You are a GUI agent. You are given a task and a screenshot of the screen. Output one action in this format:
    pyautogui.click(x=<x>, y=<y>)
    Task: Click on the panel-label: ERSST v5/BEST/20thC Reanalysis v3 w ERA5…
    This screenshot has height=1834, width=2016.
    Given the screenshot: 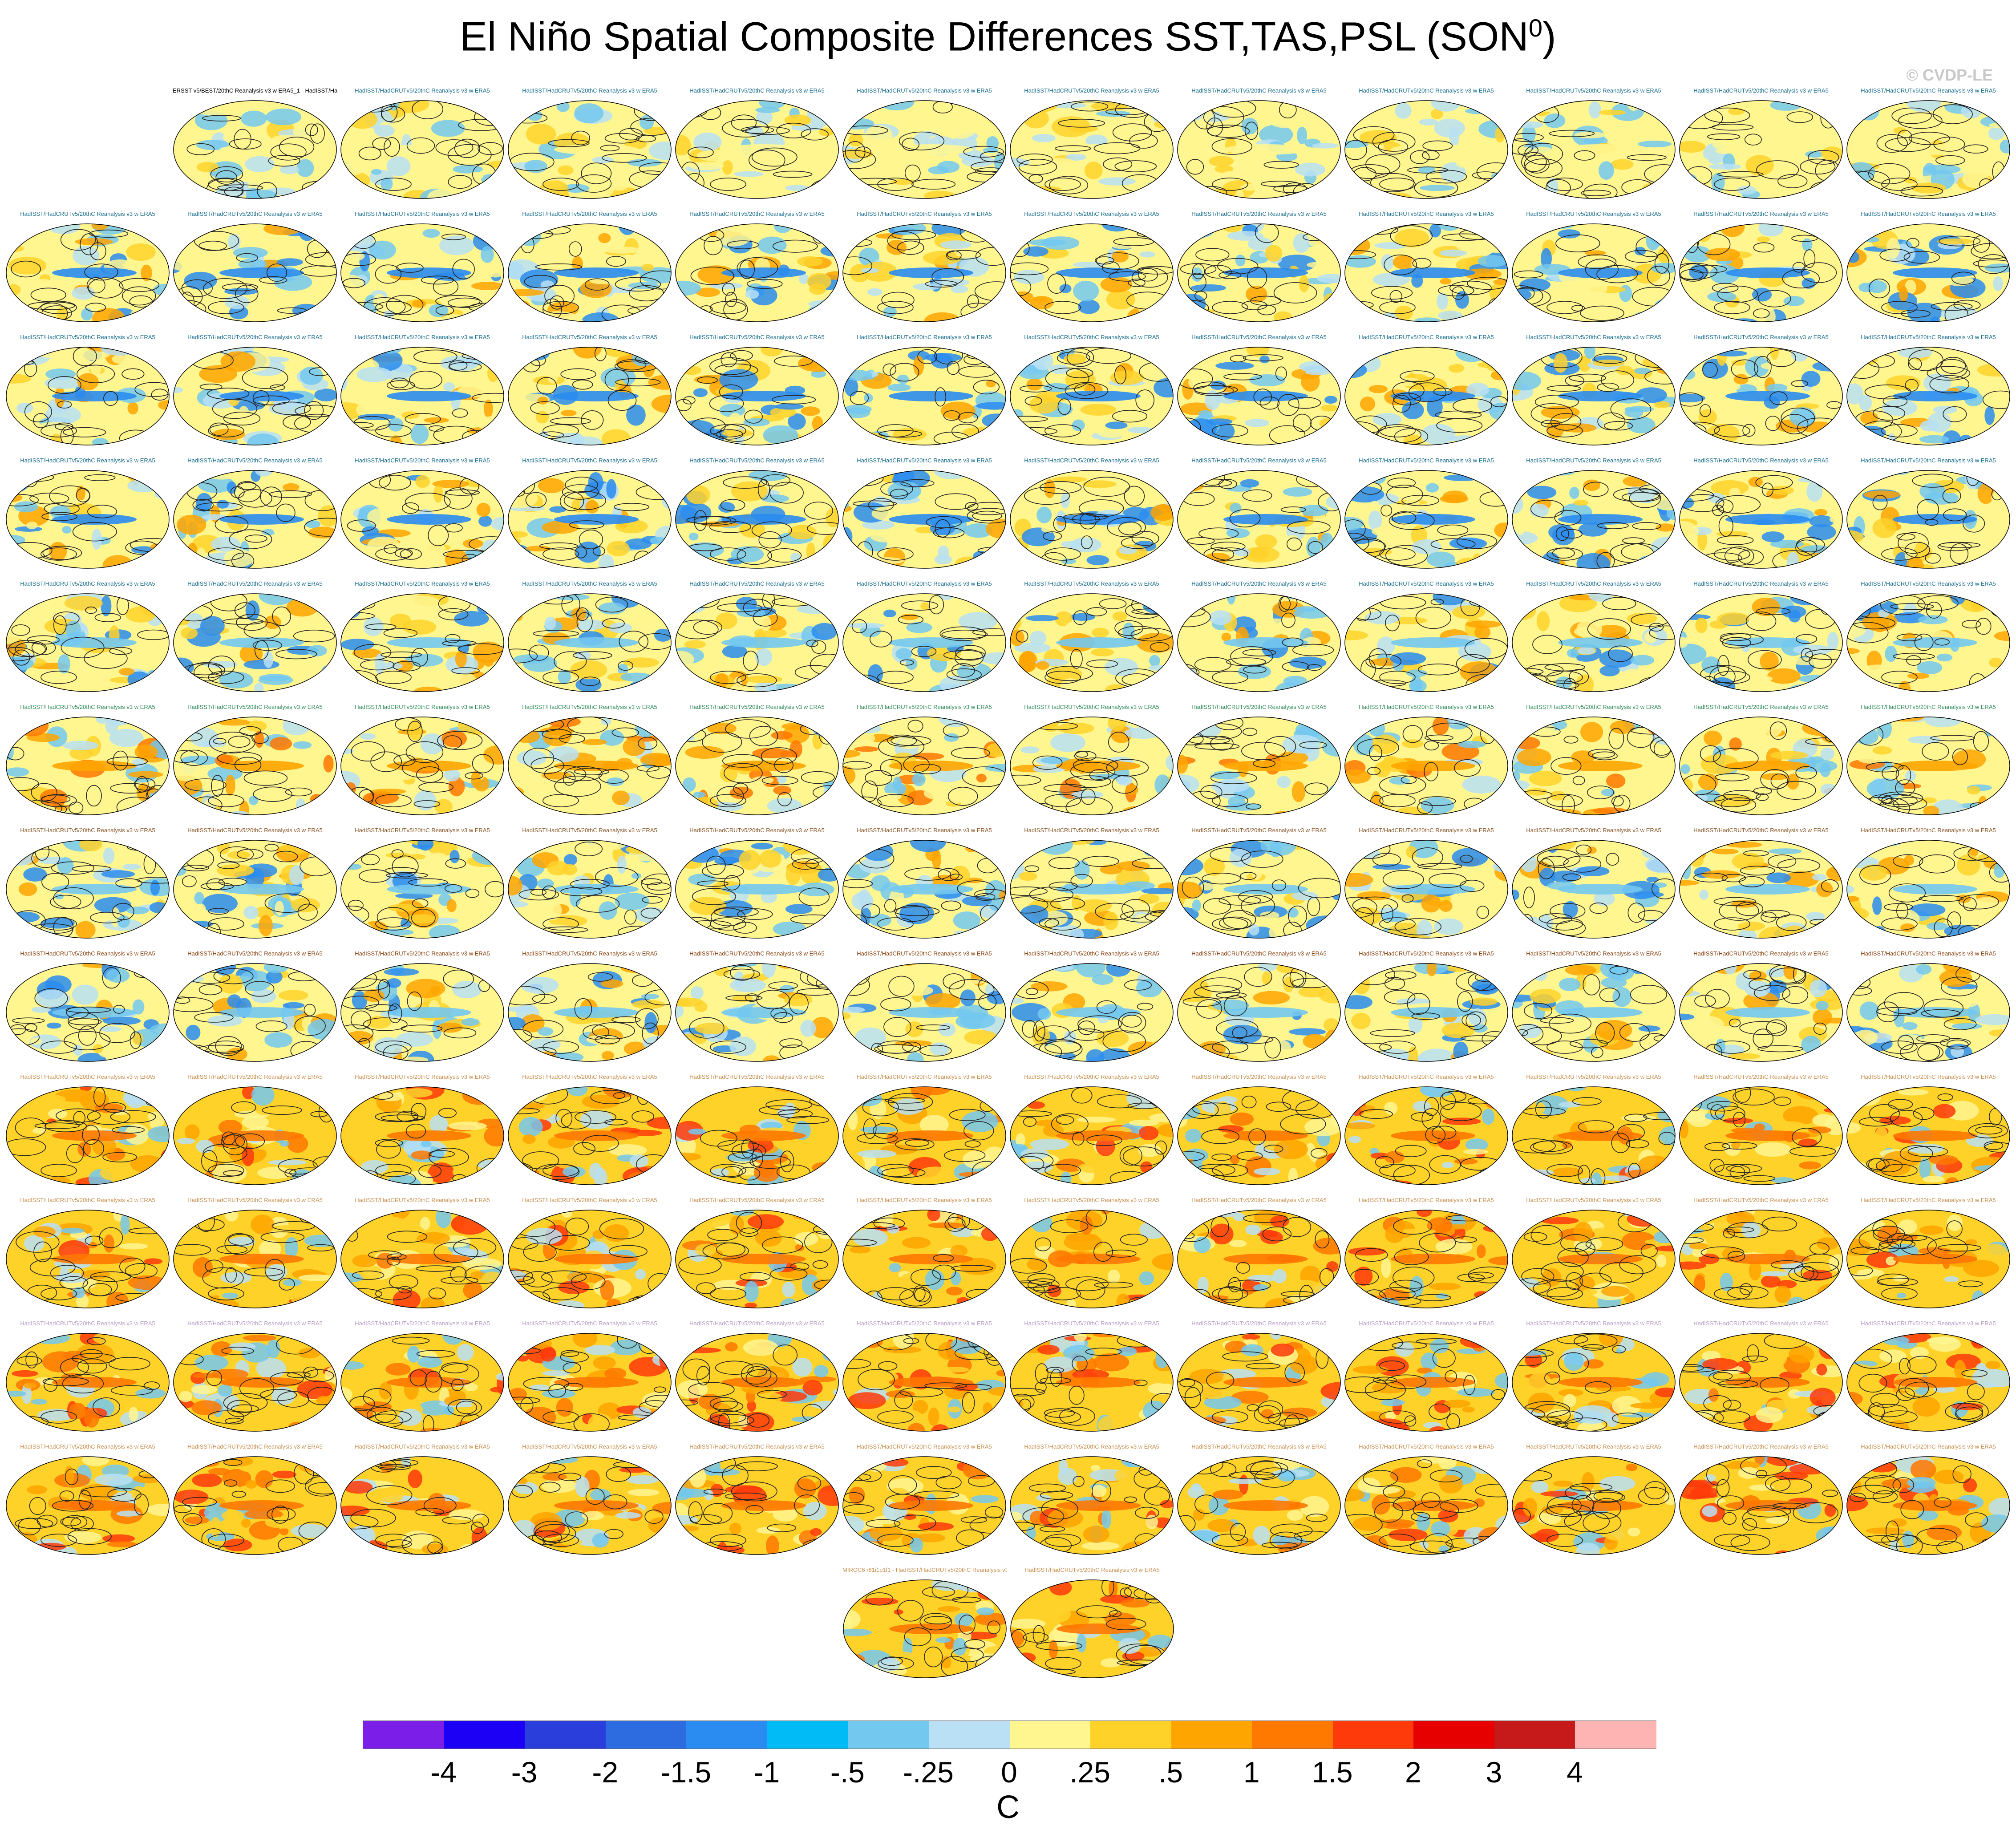 What is the action you would take?
    pyautogui.click(x=255, y=91)
    